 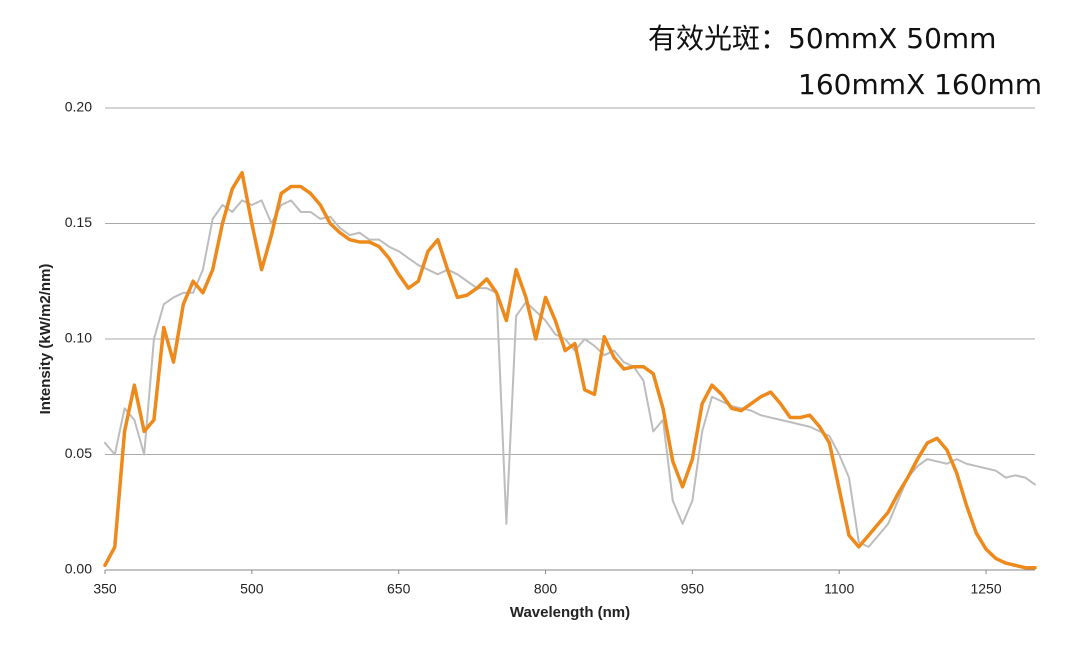 I want to click on y-tick-label: 0.20, so click(x=78, y=107).